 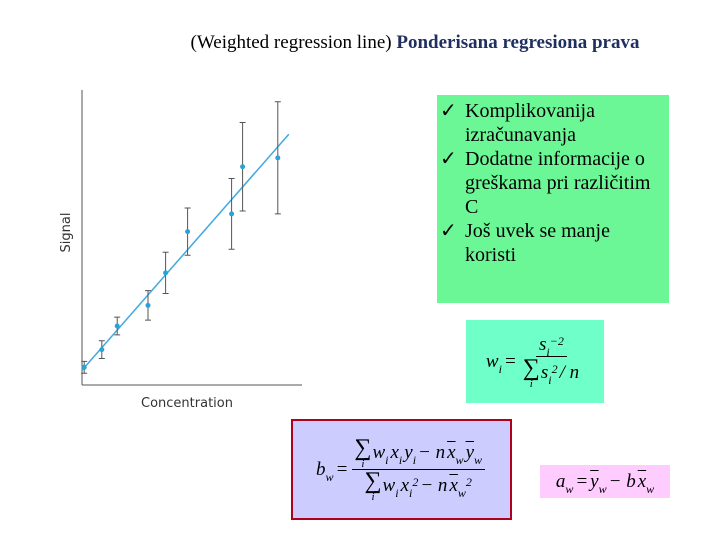 I want to click on title-plain: (Weighted regression line), so click(x=291, y=42).